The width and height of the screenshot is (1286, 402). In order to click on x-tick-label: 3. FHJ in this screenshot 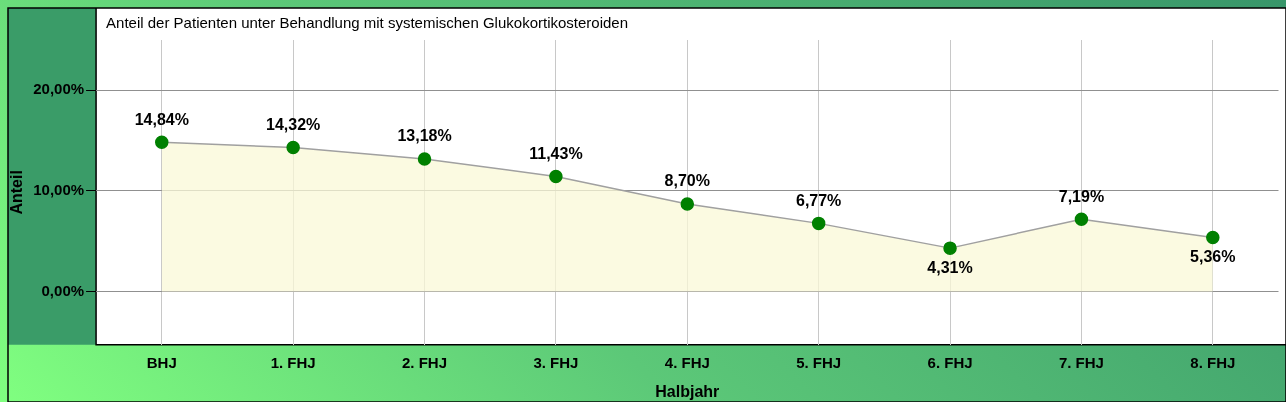, I will do `click(556, 362)`.